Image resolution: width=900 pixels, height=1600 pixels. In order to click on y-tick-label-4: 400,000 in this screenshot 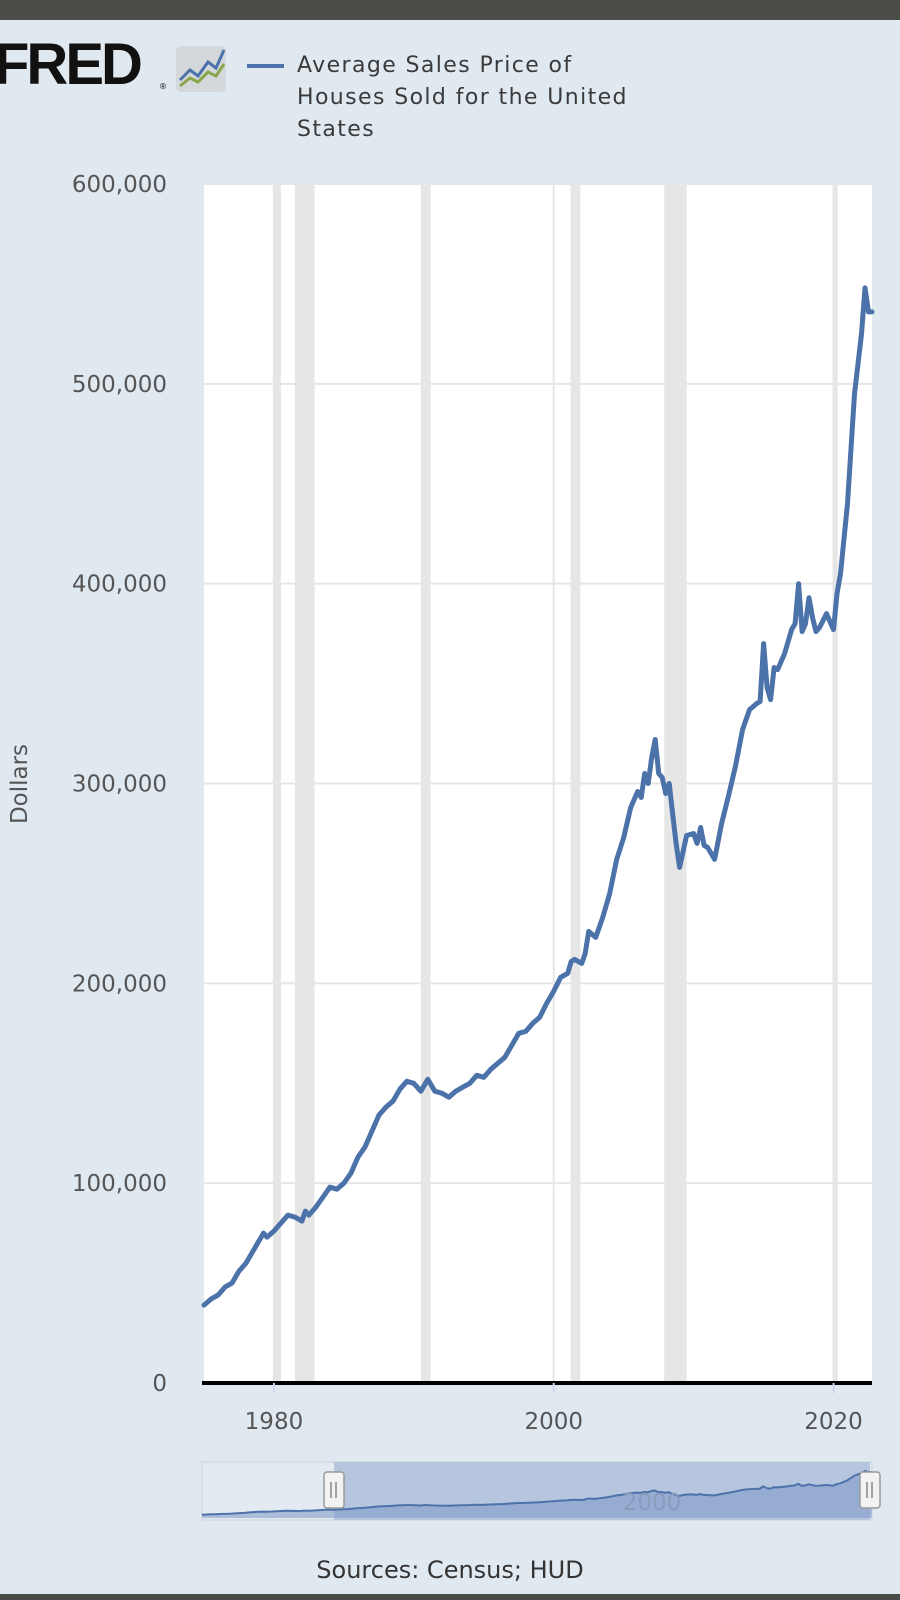, I will do `click(119, 585)`.